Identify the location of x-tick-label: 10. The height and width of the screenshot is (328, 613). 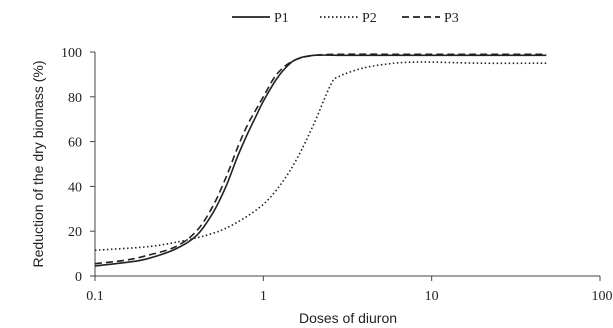
(432, 296).